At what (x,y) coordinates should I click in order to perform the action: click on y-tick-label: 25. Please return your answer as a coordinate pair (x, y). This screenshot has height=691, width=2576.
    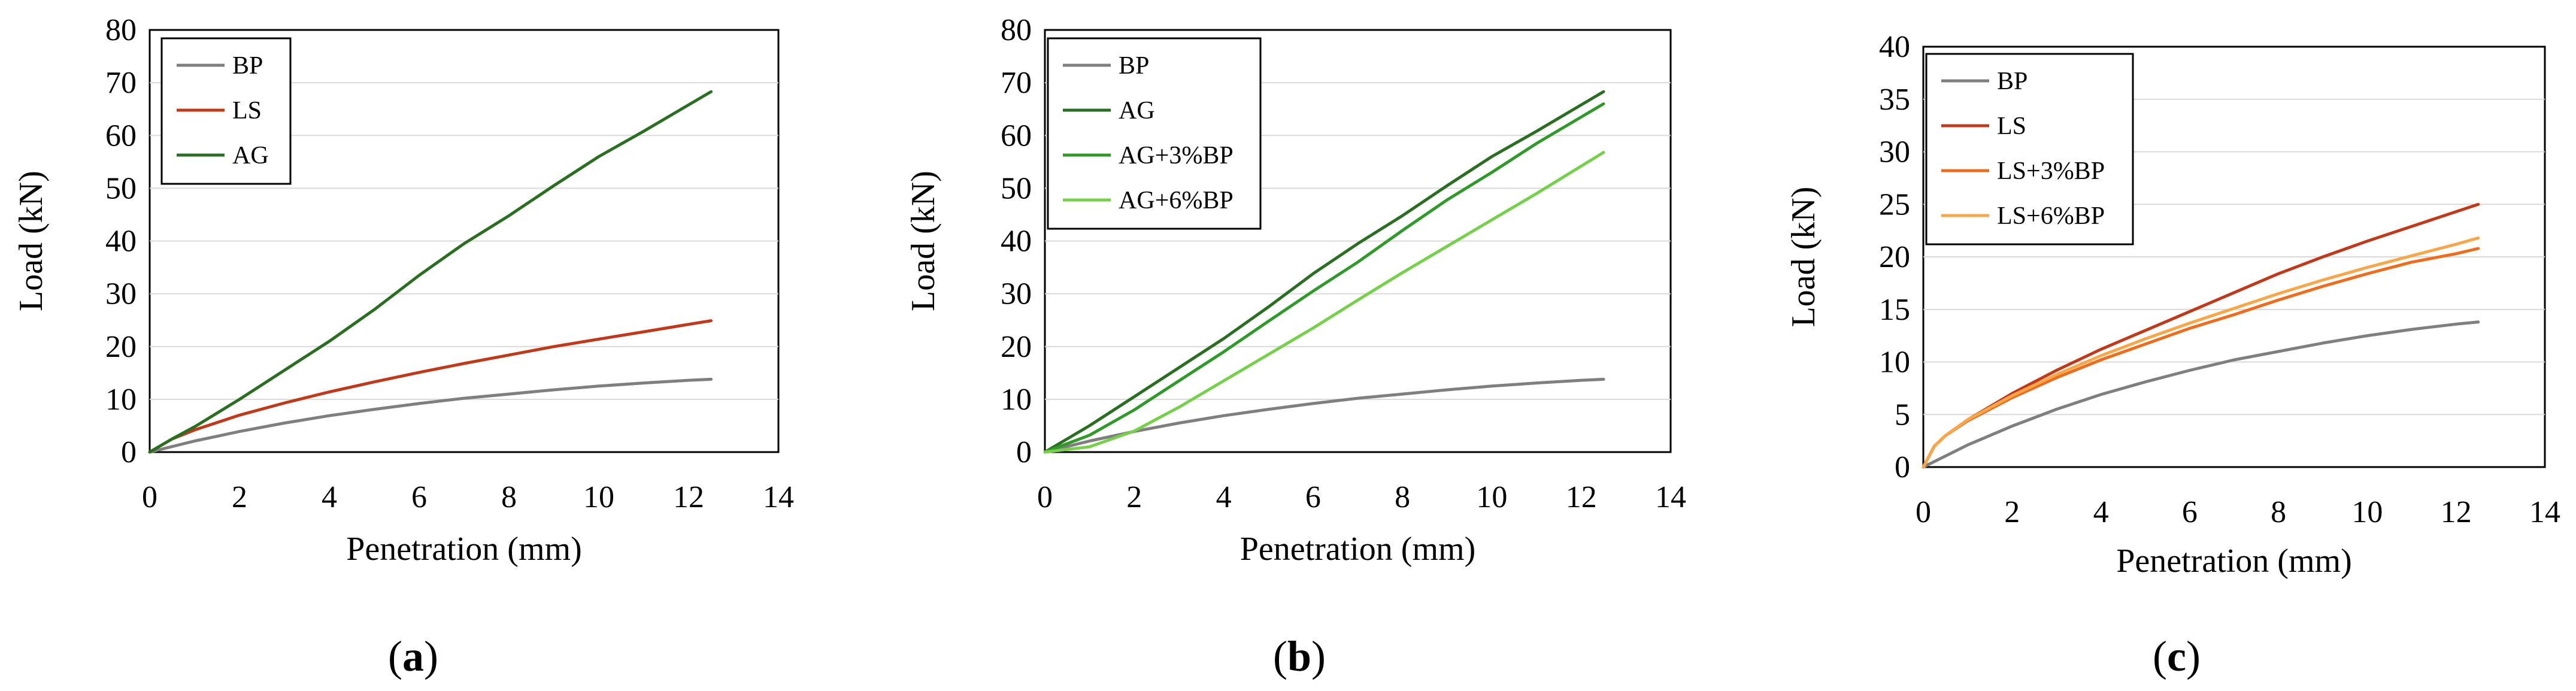
    Looking at the image, I should click on (1894, 205).